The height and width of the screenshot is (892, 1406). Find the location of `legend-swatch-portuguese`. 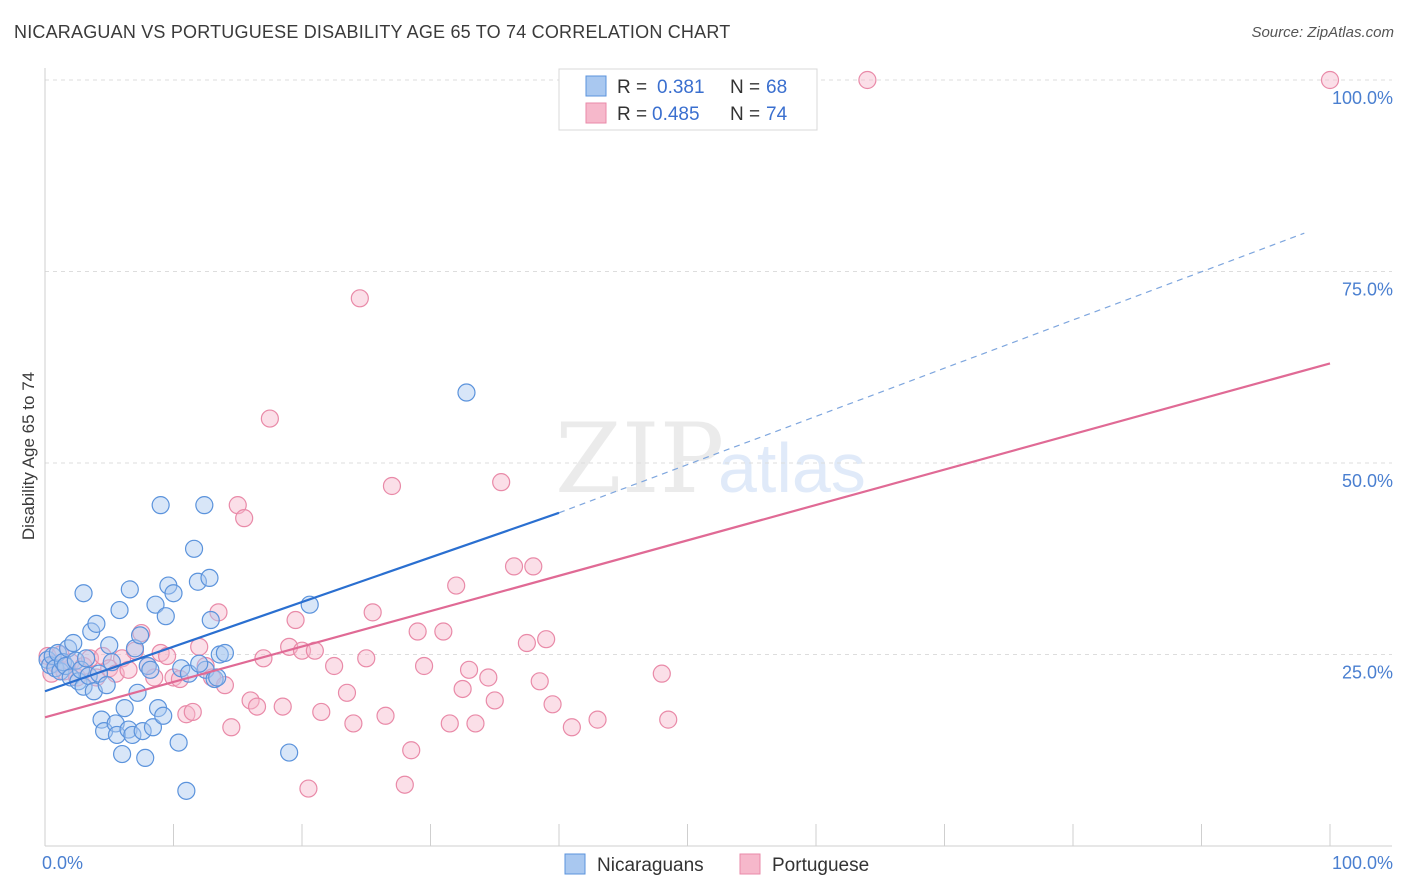

legend-swatch-portuguese is located at coordinates (596, 113).